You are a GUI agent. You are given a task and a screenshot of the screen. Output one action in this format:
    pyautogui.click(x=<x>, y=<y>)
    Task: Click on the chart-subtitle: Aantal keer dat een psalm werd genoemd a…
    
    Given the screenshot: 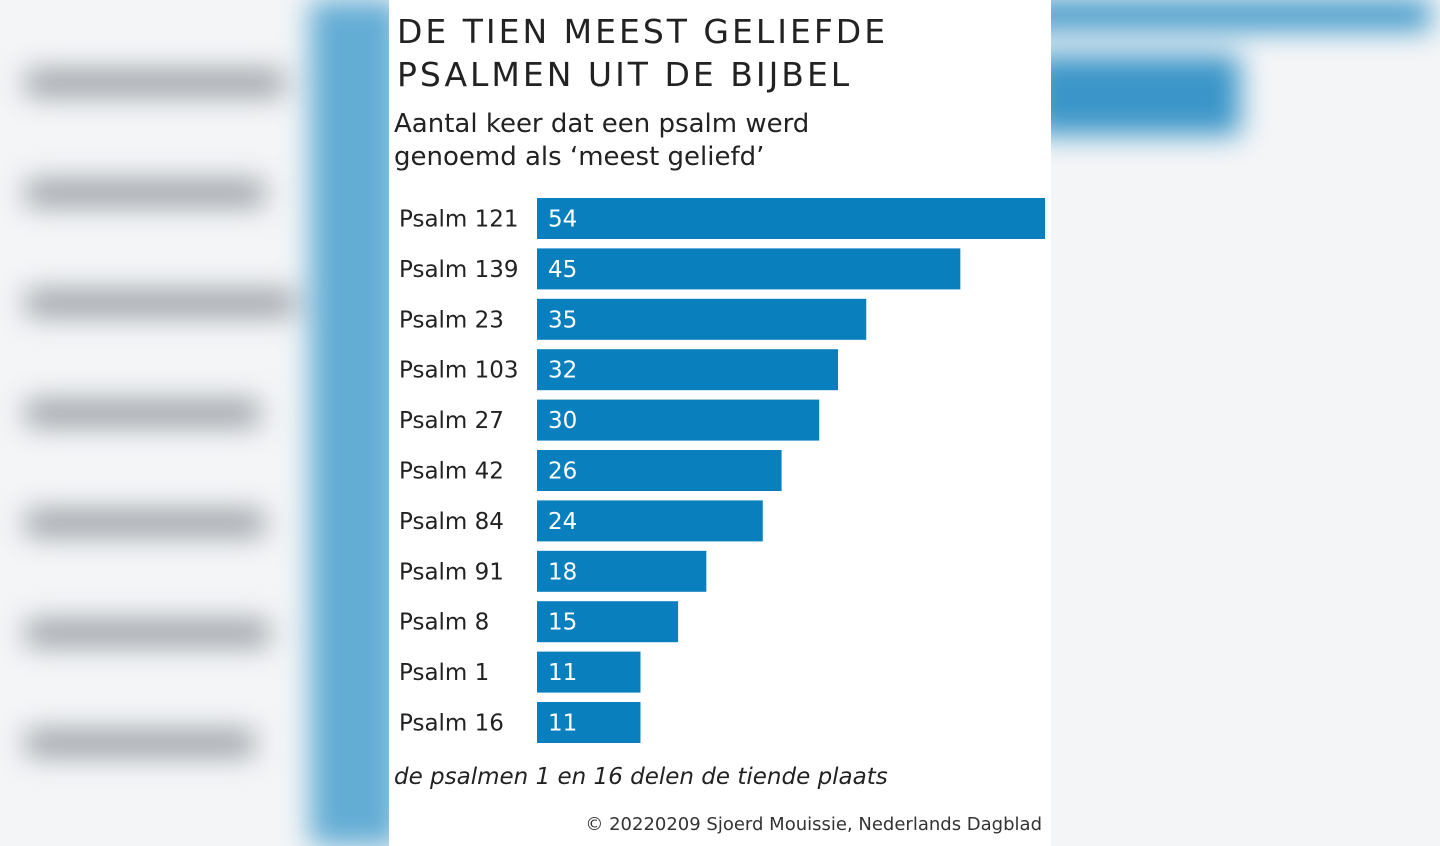 What is the action you would take?
    pyautogui.click(x=654, y=141)
    